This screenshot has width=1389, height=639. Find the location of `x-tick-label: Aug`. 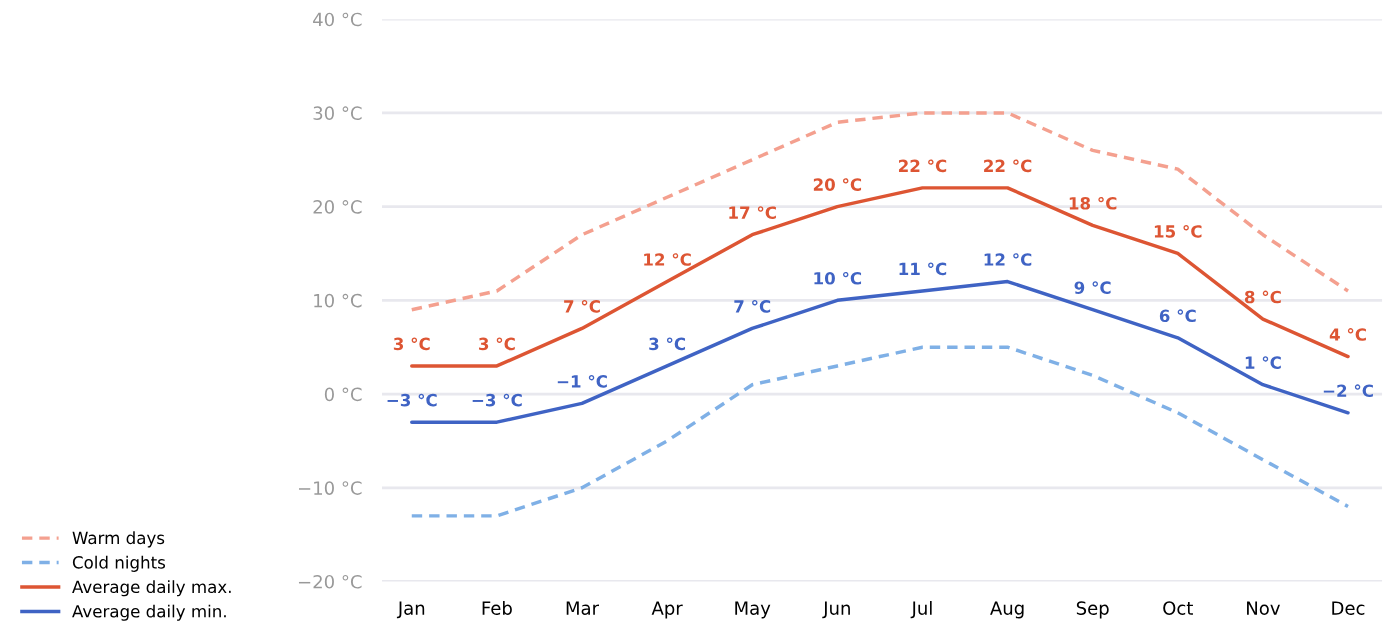

x-tick-label: Aug is located at coordinates (1007, 610).